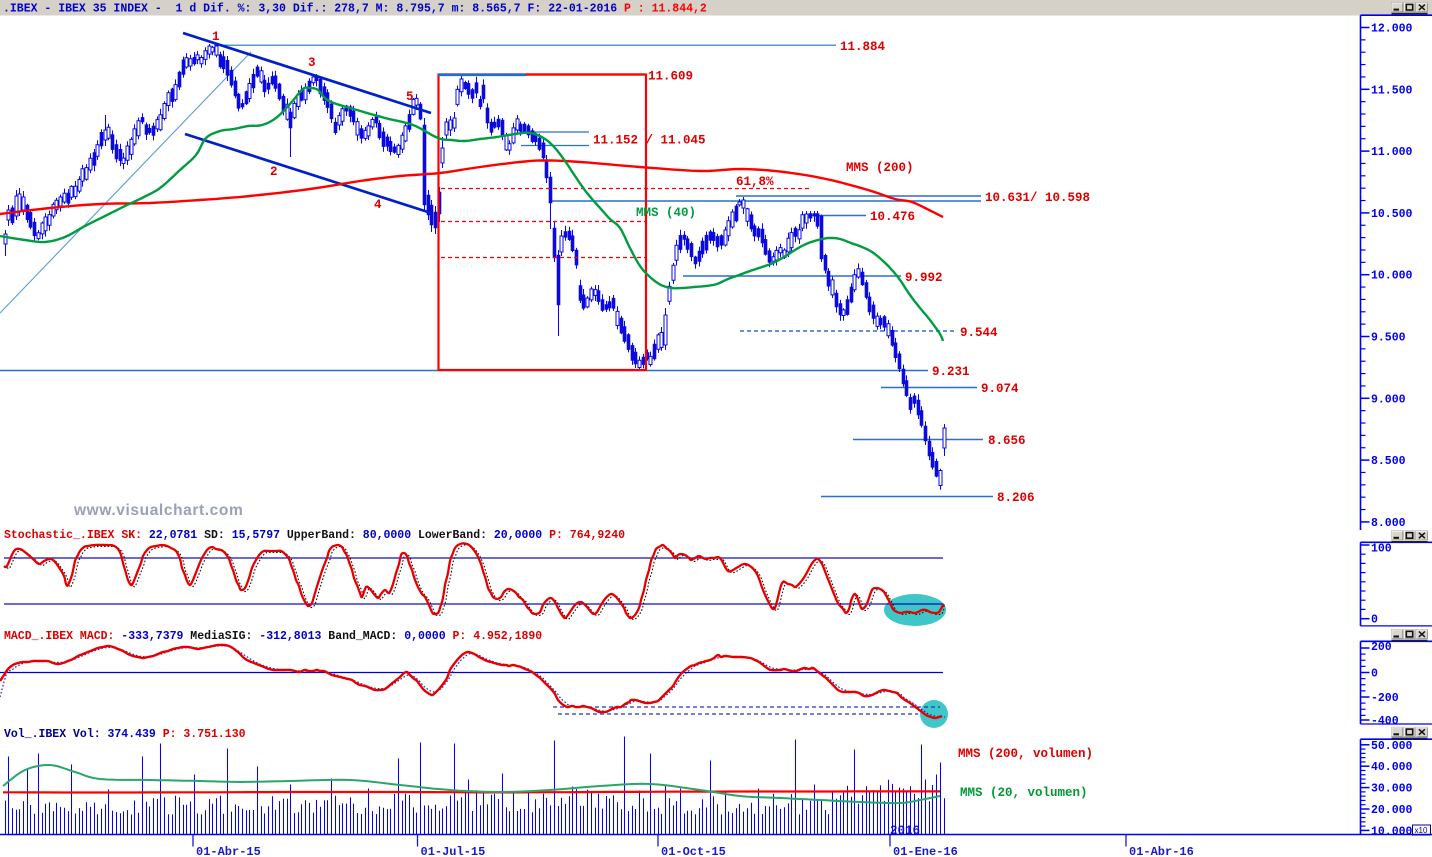 Image resolution: width=1432 pixels, height=857 pixels. What do you see at coordinates (73, 535) in the screenshot?
I see `svg-text: Stochastic_.IBEX SK:` at bounding box center [73, 535].